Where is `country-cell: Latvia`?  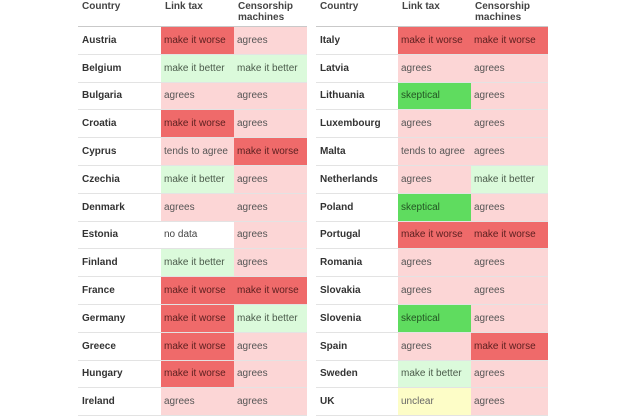
country-cell: Latvia is located at coordinates (357, 68).